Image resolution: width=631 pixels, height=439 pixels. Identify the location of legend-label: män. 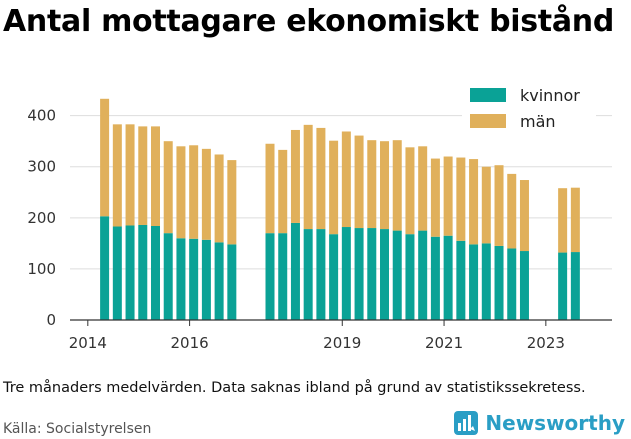
(538, 121).